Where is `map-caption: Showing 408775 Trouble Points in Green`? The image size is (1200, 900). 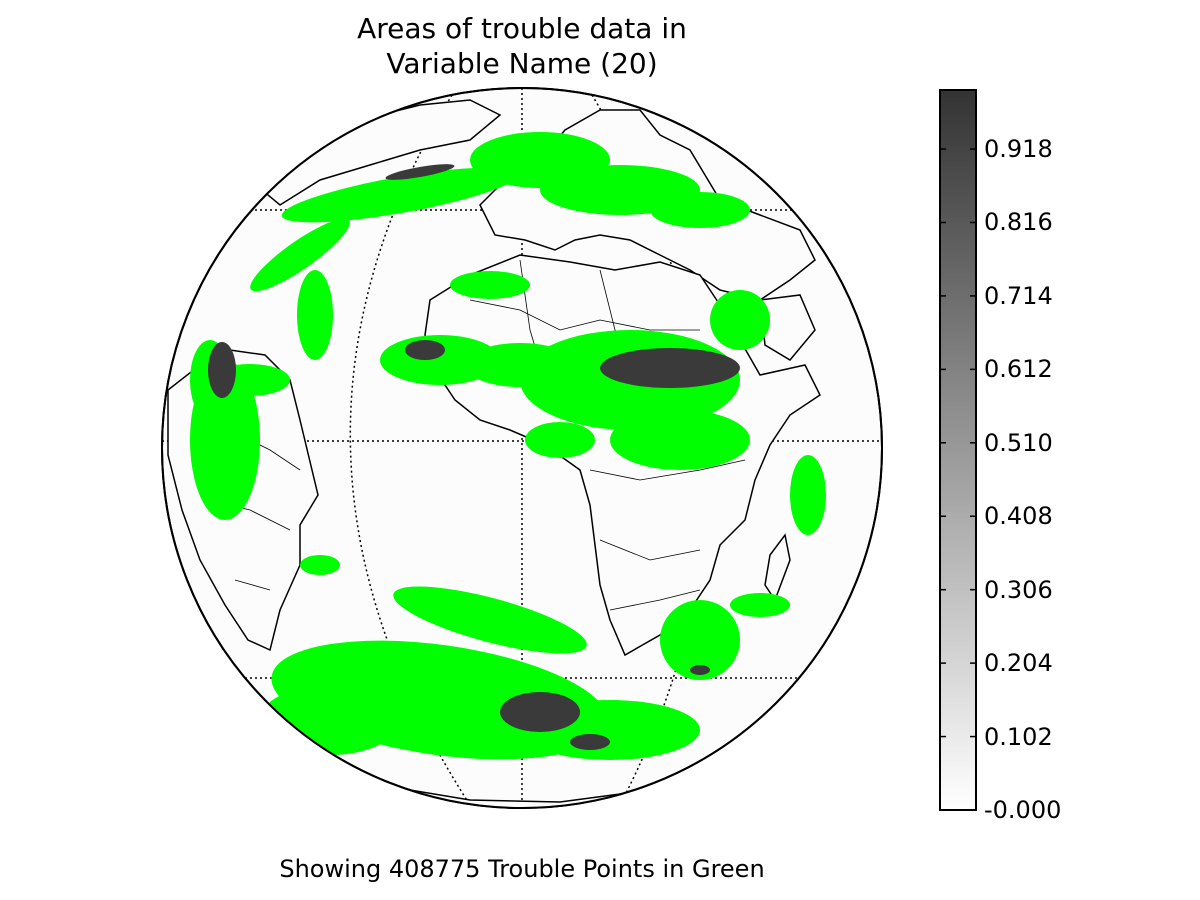
map-caption: Showing 408775 Trouble Points in Green is located at coordinates (522, 869).